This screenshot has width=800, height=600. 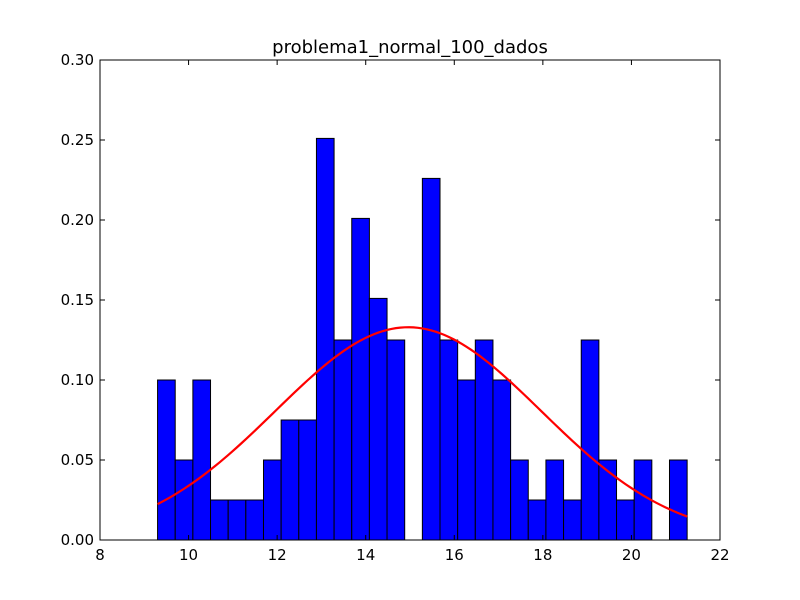 I want to click on x-tick-label: 8, so click(x=100, y=555).